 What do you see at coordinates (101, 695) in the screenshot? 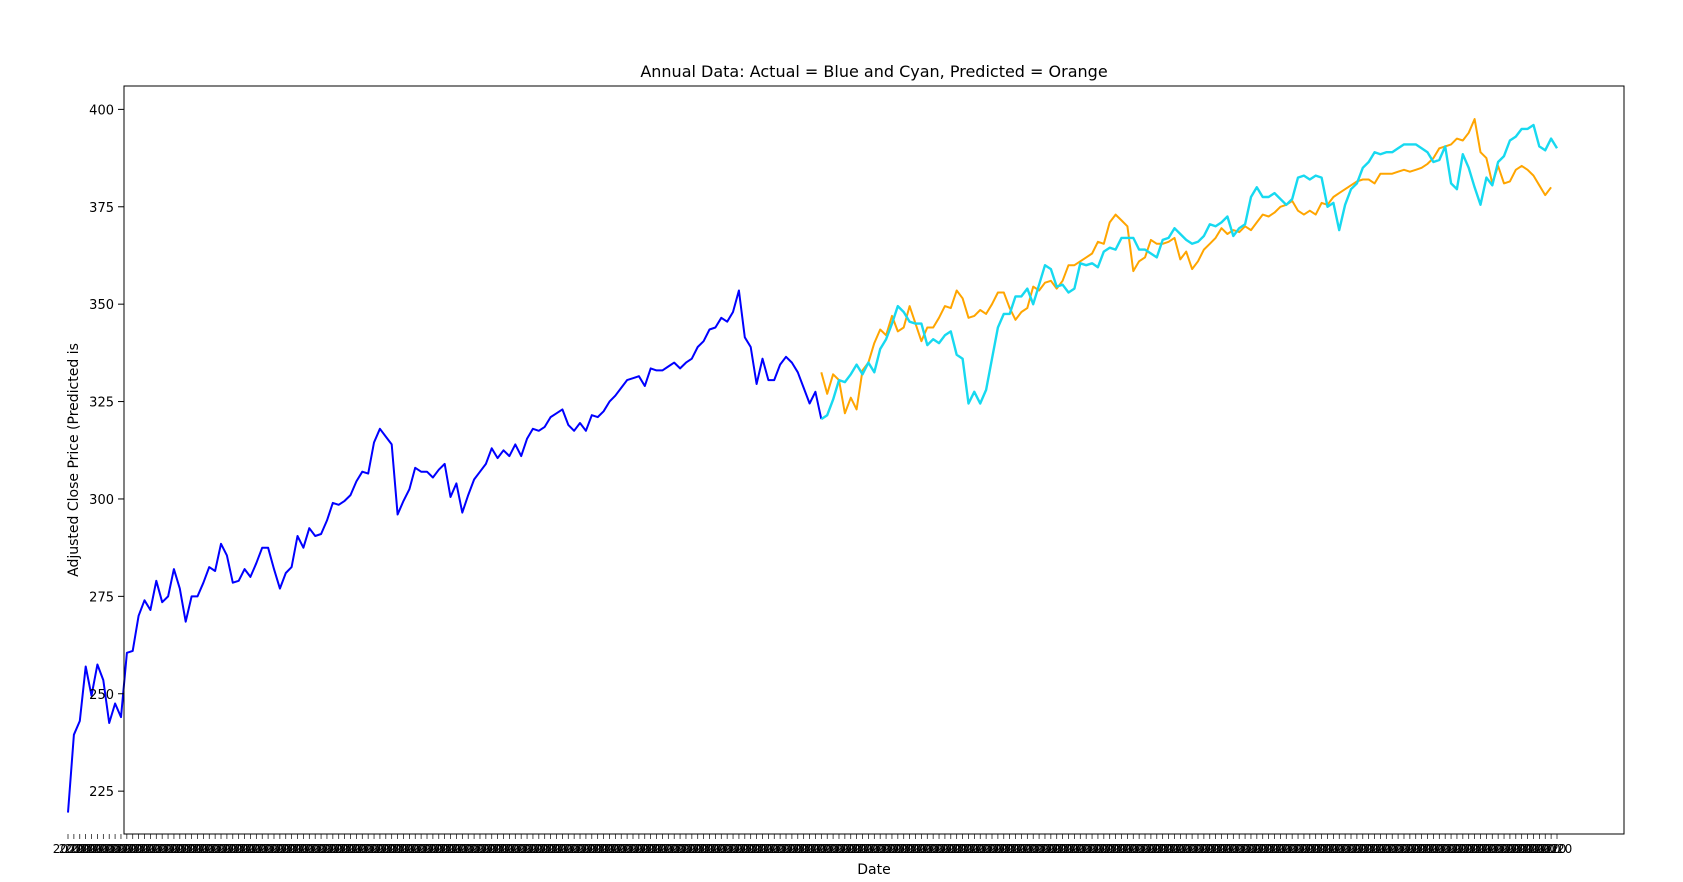
I see `y-tick-label: 250` at bounding box center [101, 695].